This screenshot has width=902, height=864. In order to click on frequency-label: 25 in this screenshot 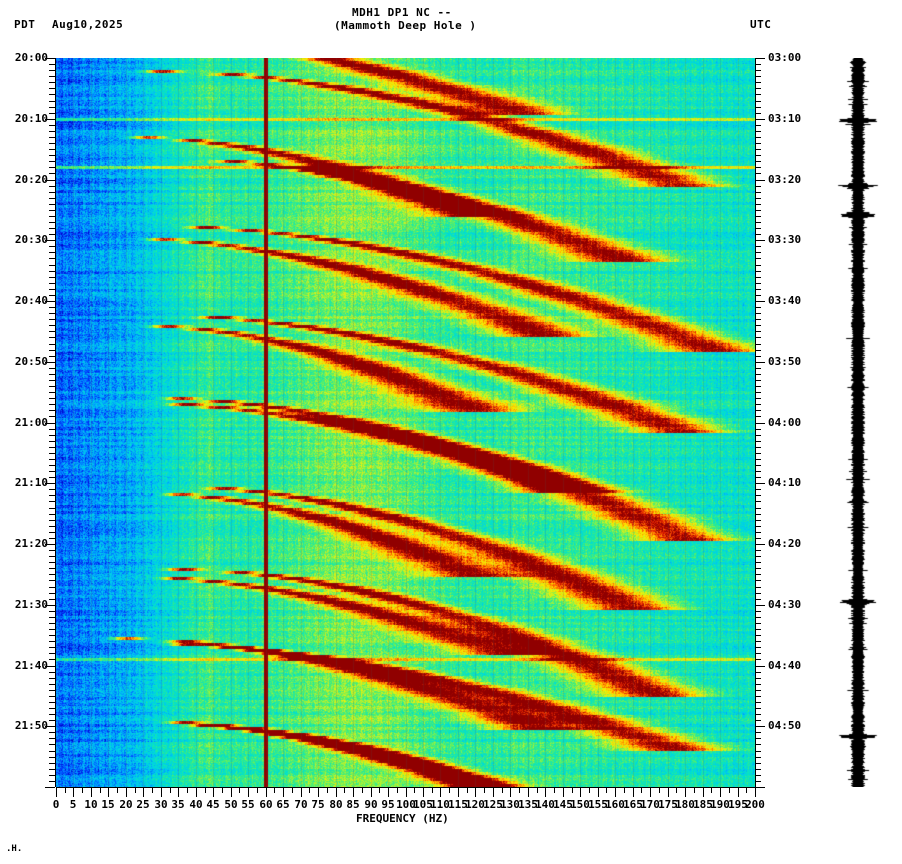, I will do `click(143, 804)`.